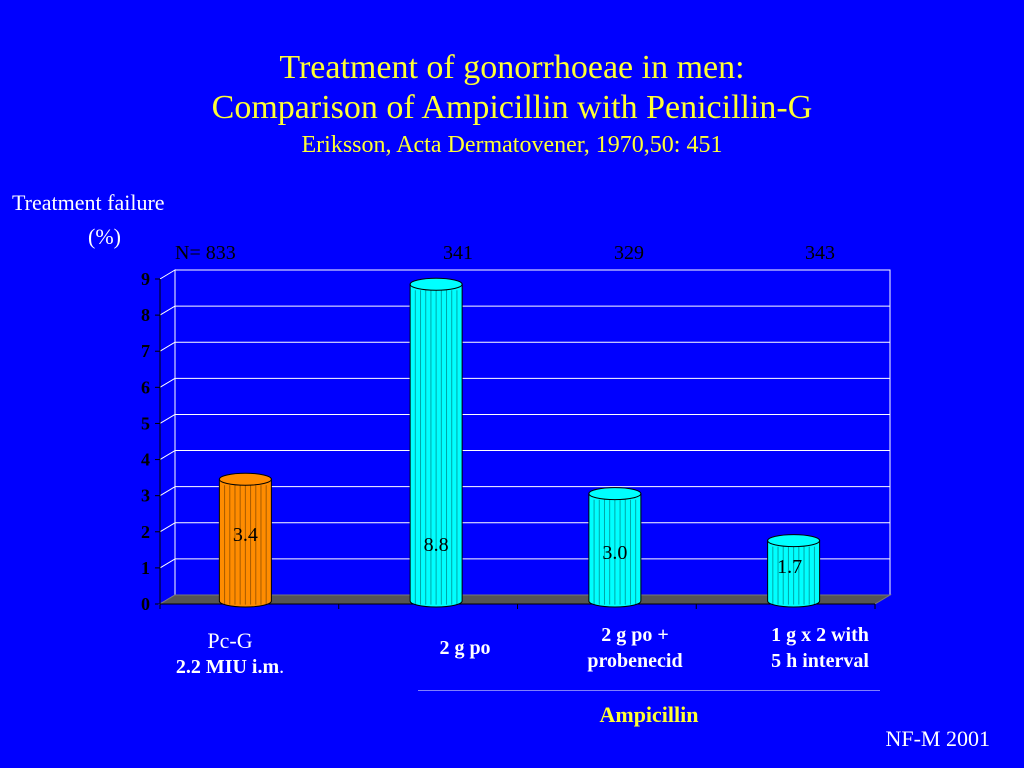  I want to click on bar-value-label: 3.4, so click(245, 535).